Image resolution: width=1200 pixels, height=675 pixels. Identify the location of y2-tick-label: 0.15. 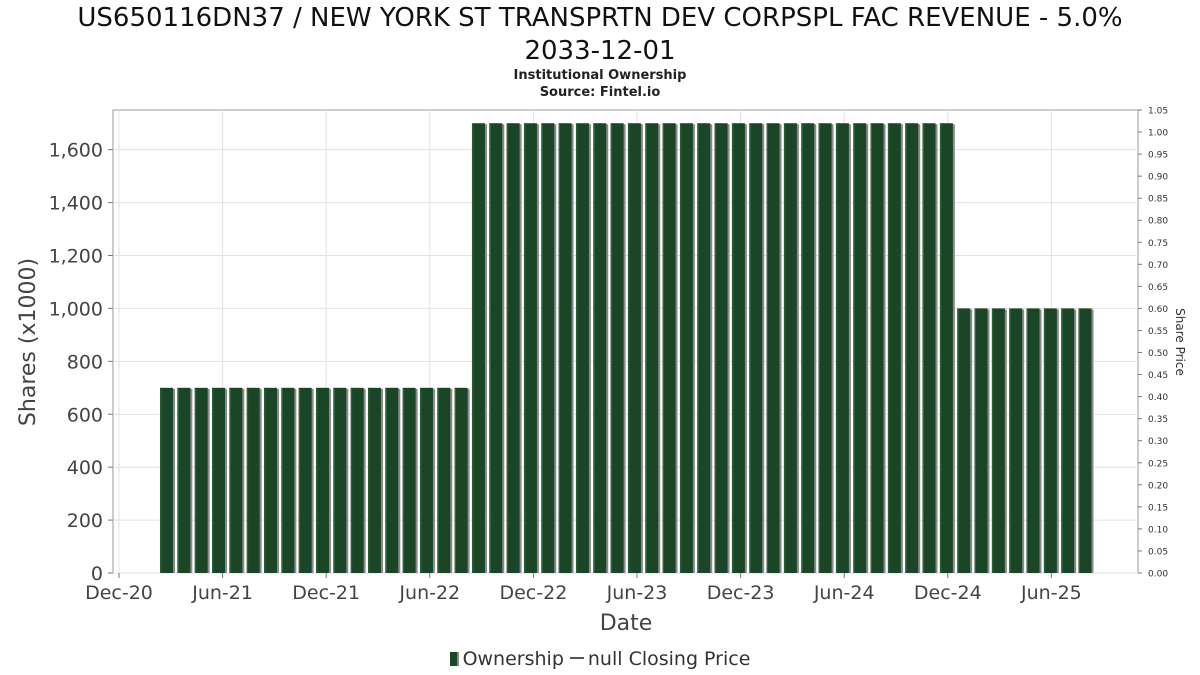
(1158, 508).